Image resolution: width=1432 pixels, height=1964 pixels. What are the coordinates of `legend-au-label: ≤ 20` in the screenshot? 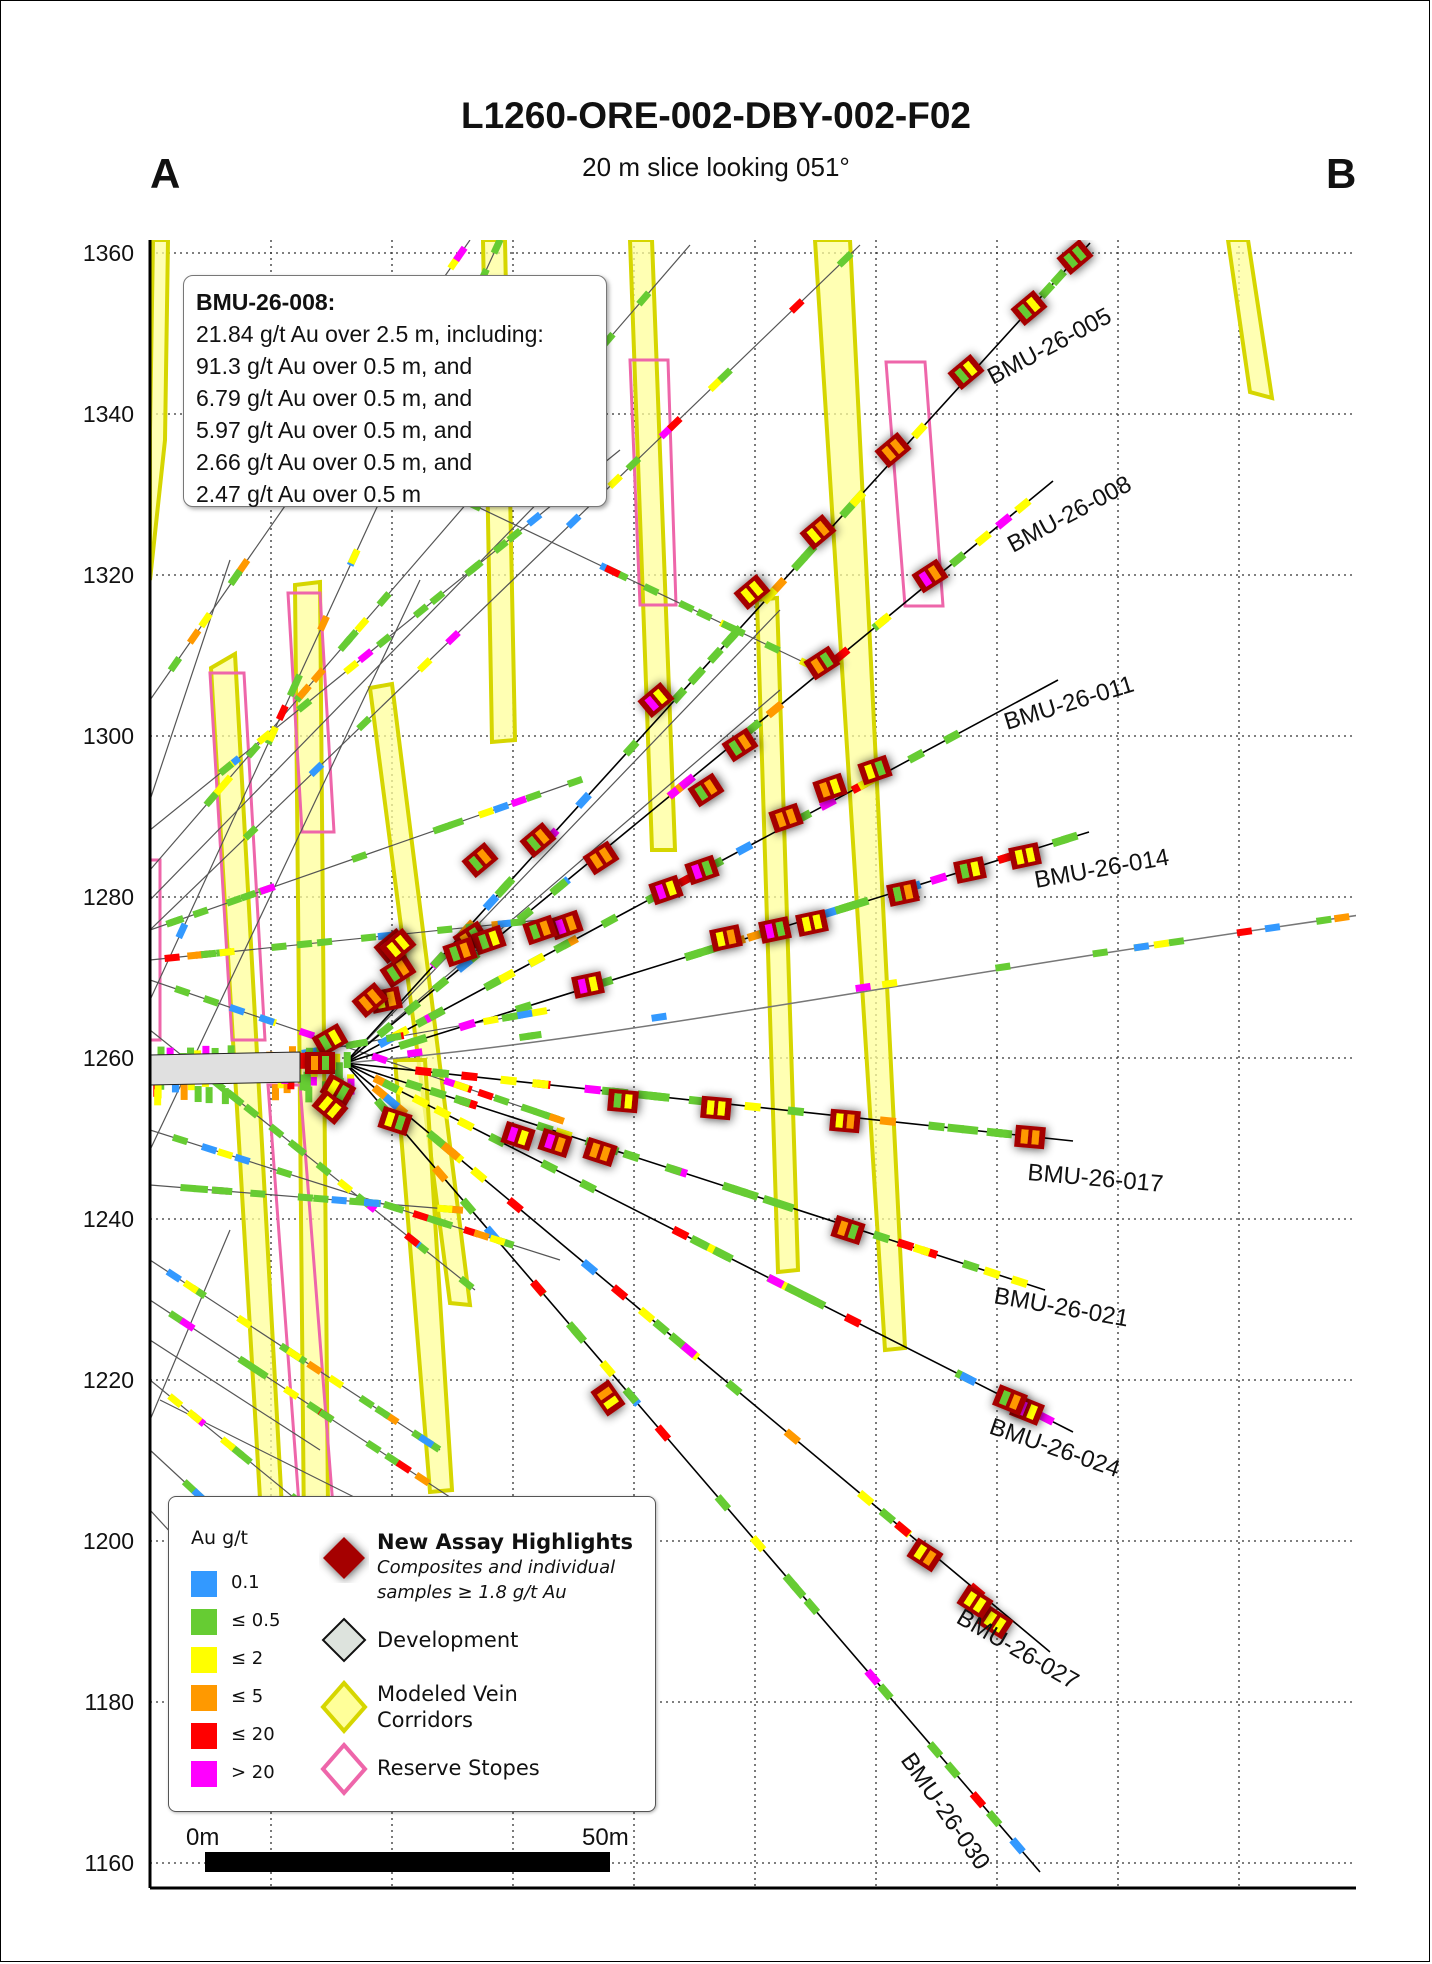 It's located at (253, 1734).